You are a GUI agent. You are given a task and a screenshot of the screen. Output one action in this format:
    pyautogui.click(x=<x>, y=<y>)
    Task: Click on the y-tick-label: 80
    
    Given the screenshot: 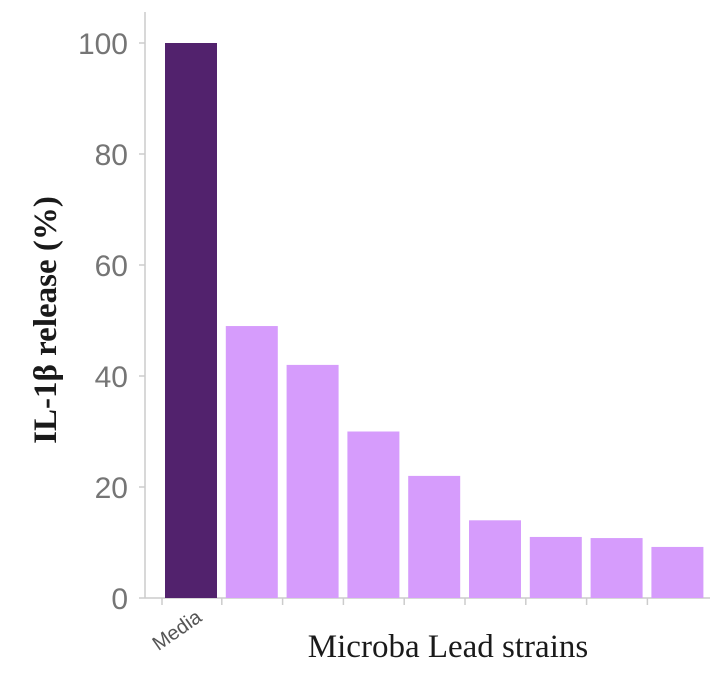 What is the action you would take?
    pyautogui.click(x=111, y=155)
    